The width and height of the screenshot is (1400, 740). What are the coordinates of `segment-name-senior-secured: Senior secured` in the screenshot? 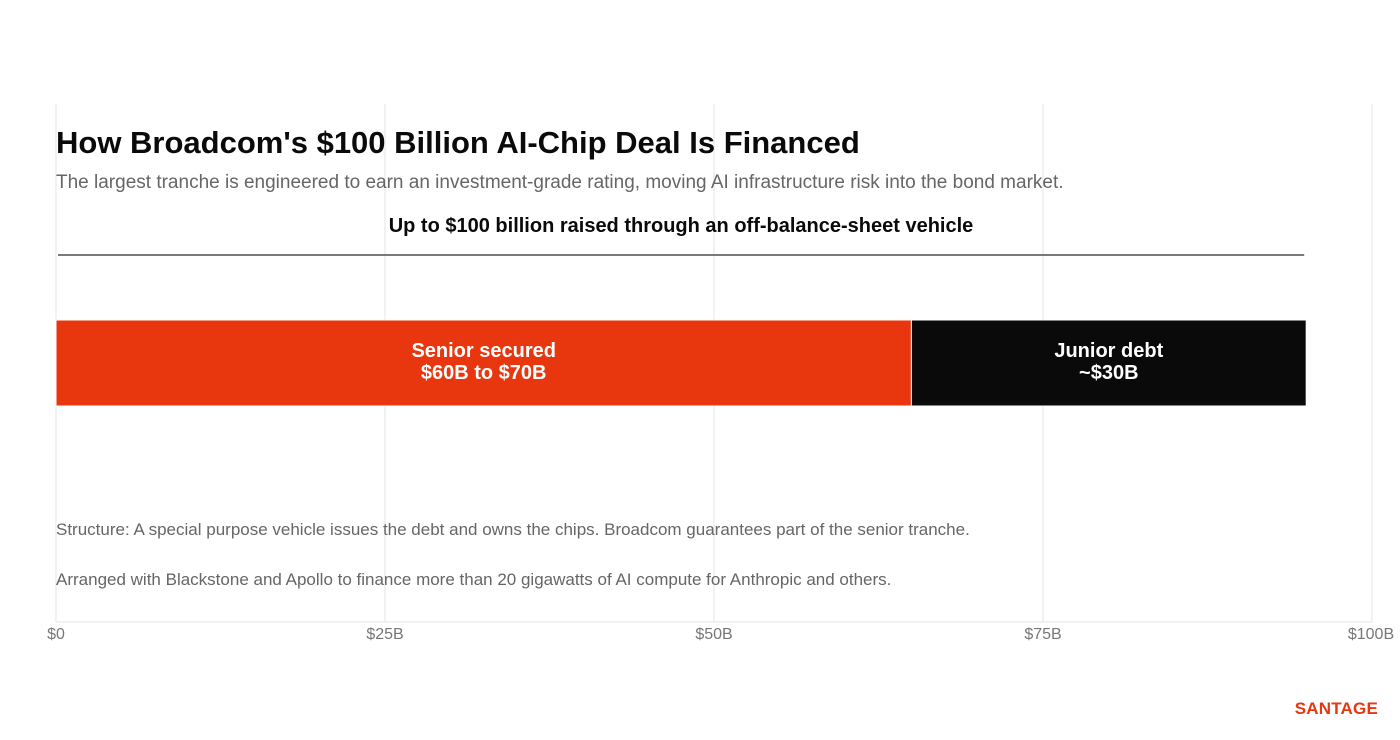 It's located at (483, 351).